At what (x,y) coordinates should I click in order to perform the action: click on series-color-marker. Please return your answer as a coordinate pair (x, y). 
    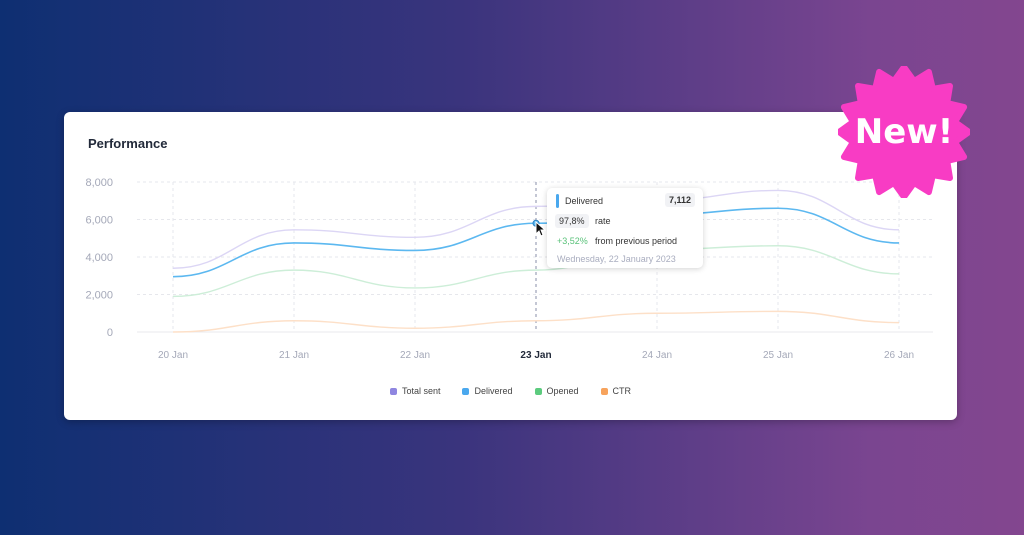
    Looking at the image, I should click on (557, 201).